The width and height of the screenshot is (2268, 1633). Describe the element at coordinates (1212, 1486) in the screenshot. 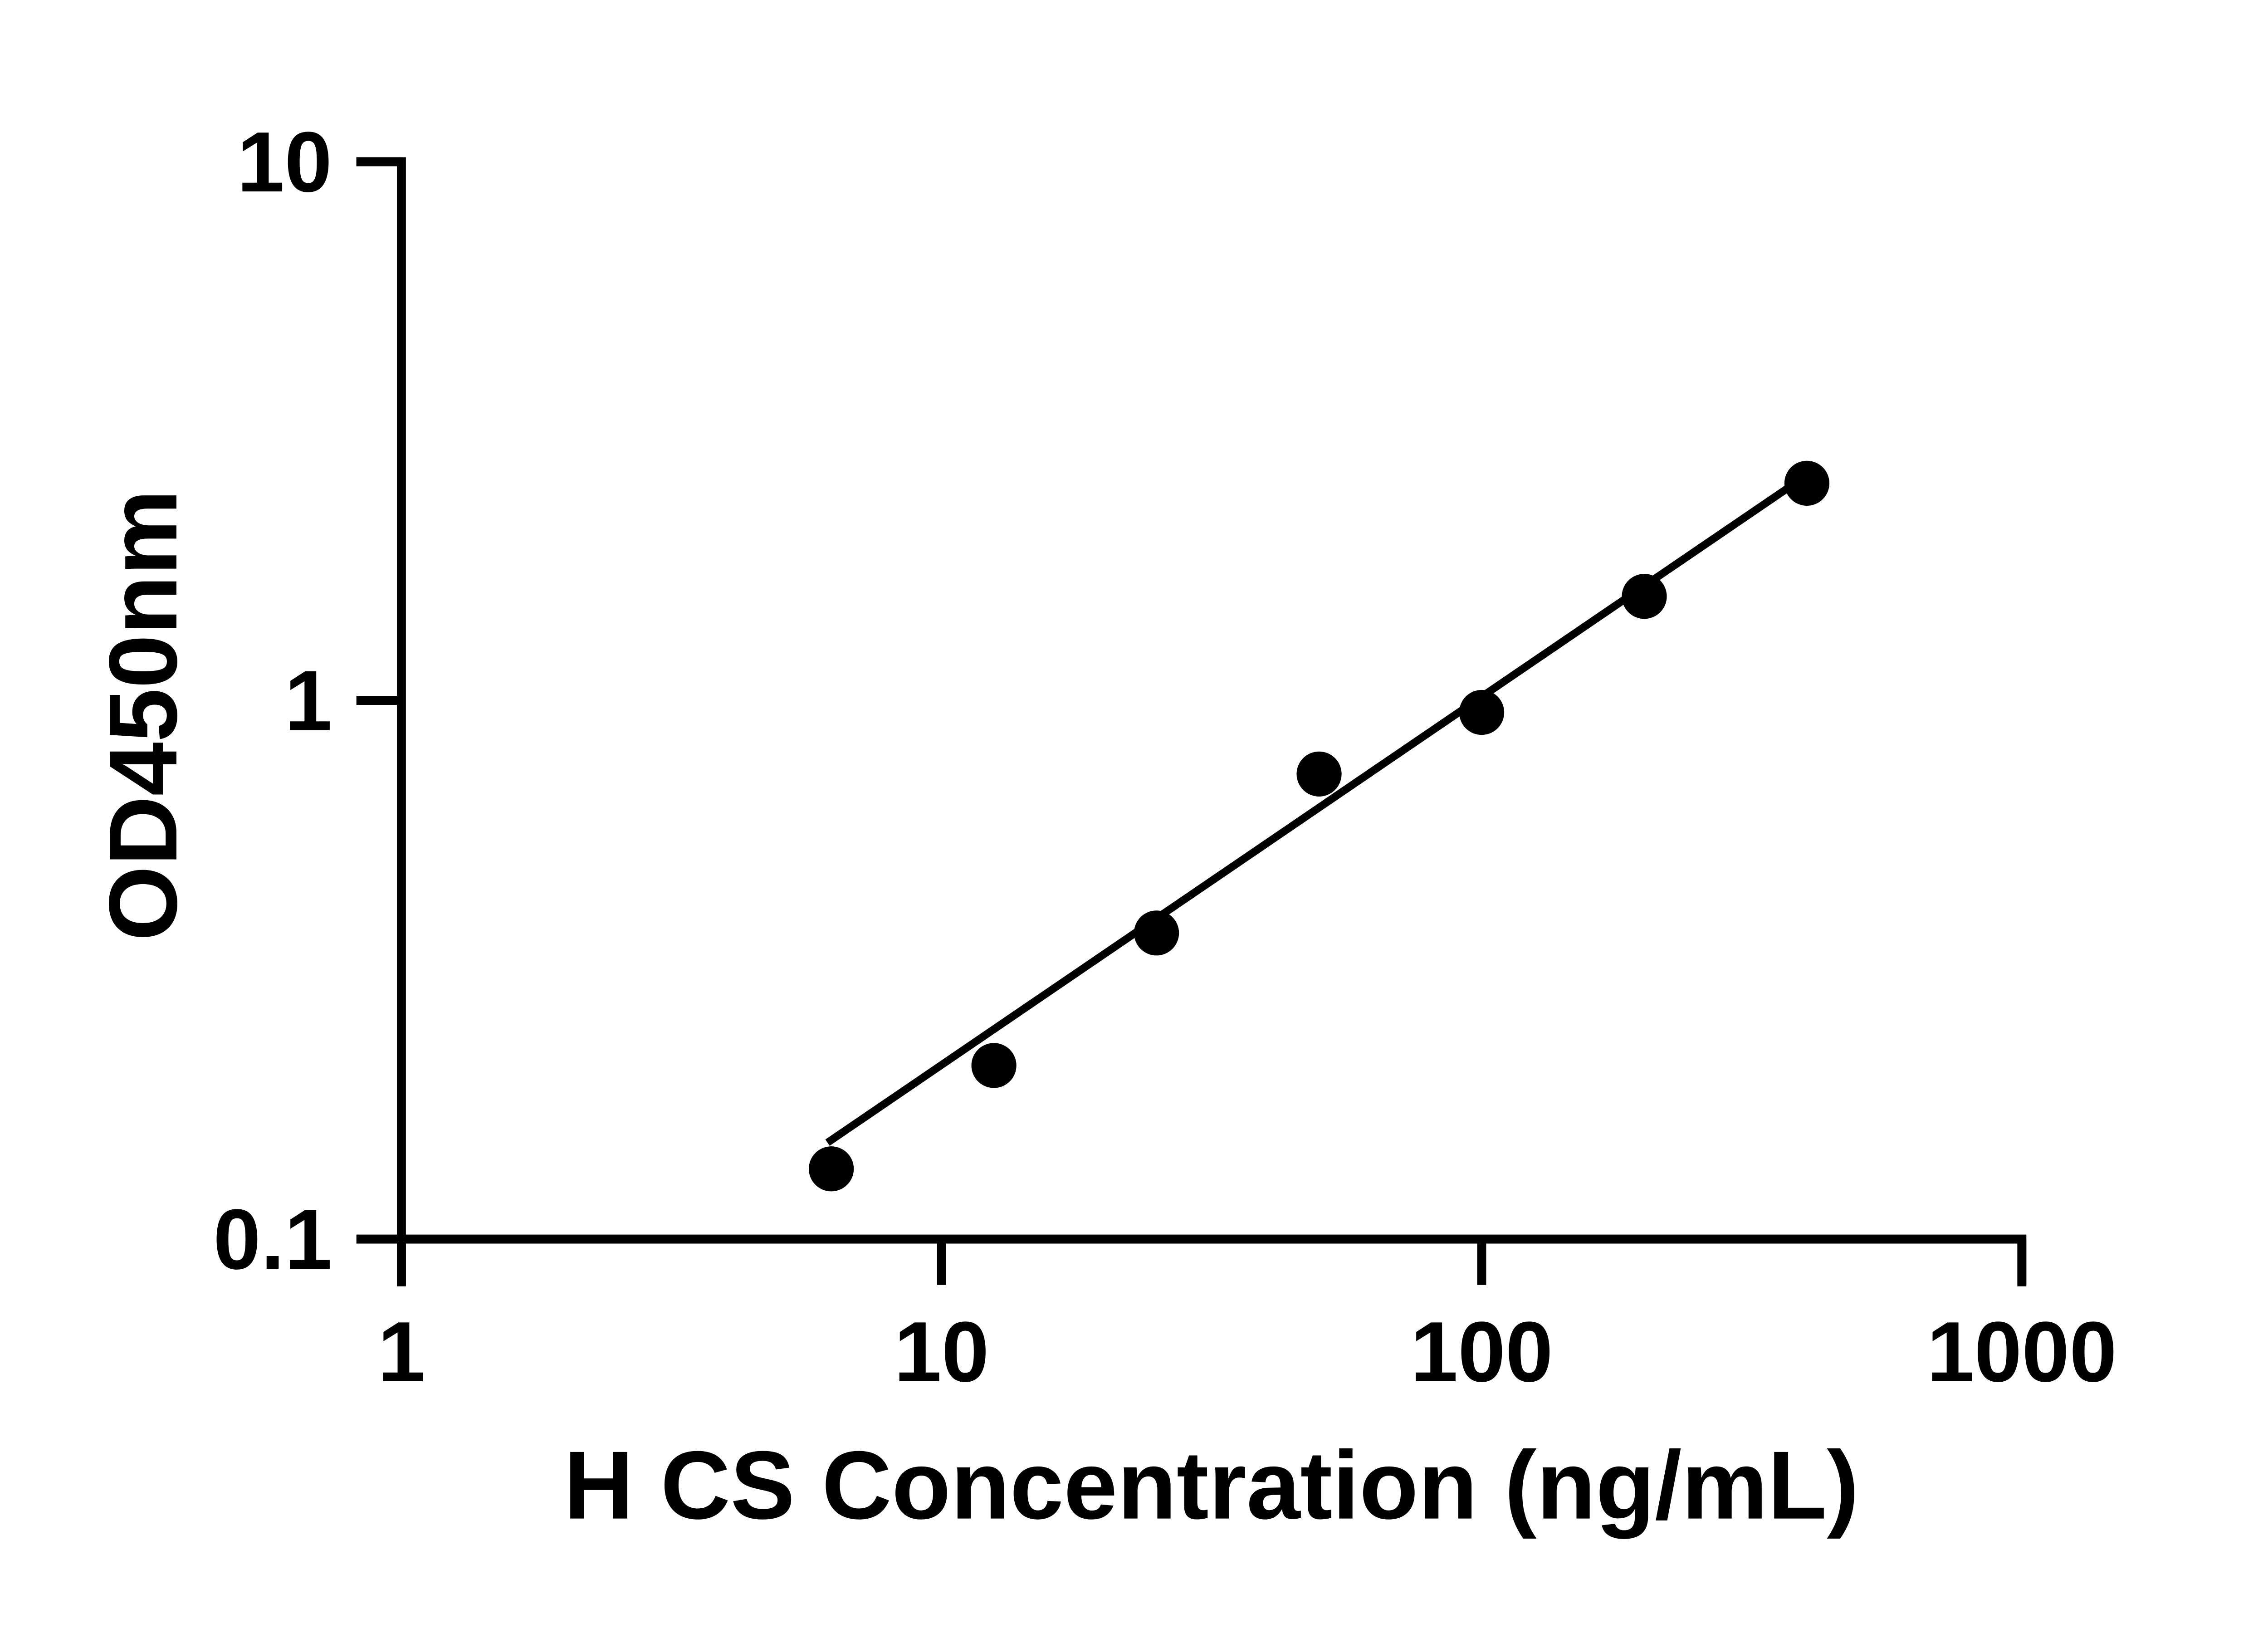

I see `x-axis-title: H CS Concentration (ng/mL)` at that location.